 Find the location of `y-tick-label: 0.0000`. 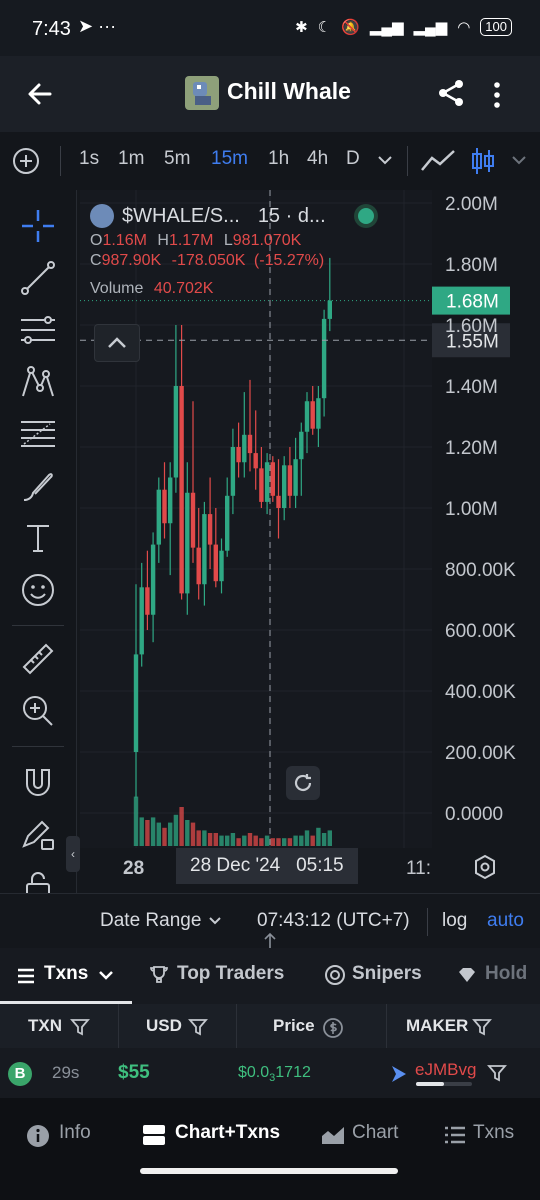

y-tick-label: 0.0000 is located at coordinates (474, 814).